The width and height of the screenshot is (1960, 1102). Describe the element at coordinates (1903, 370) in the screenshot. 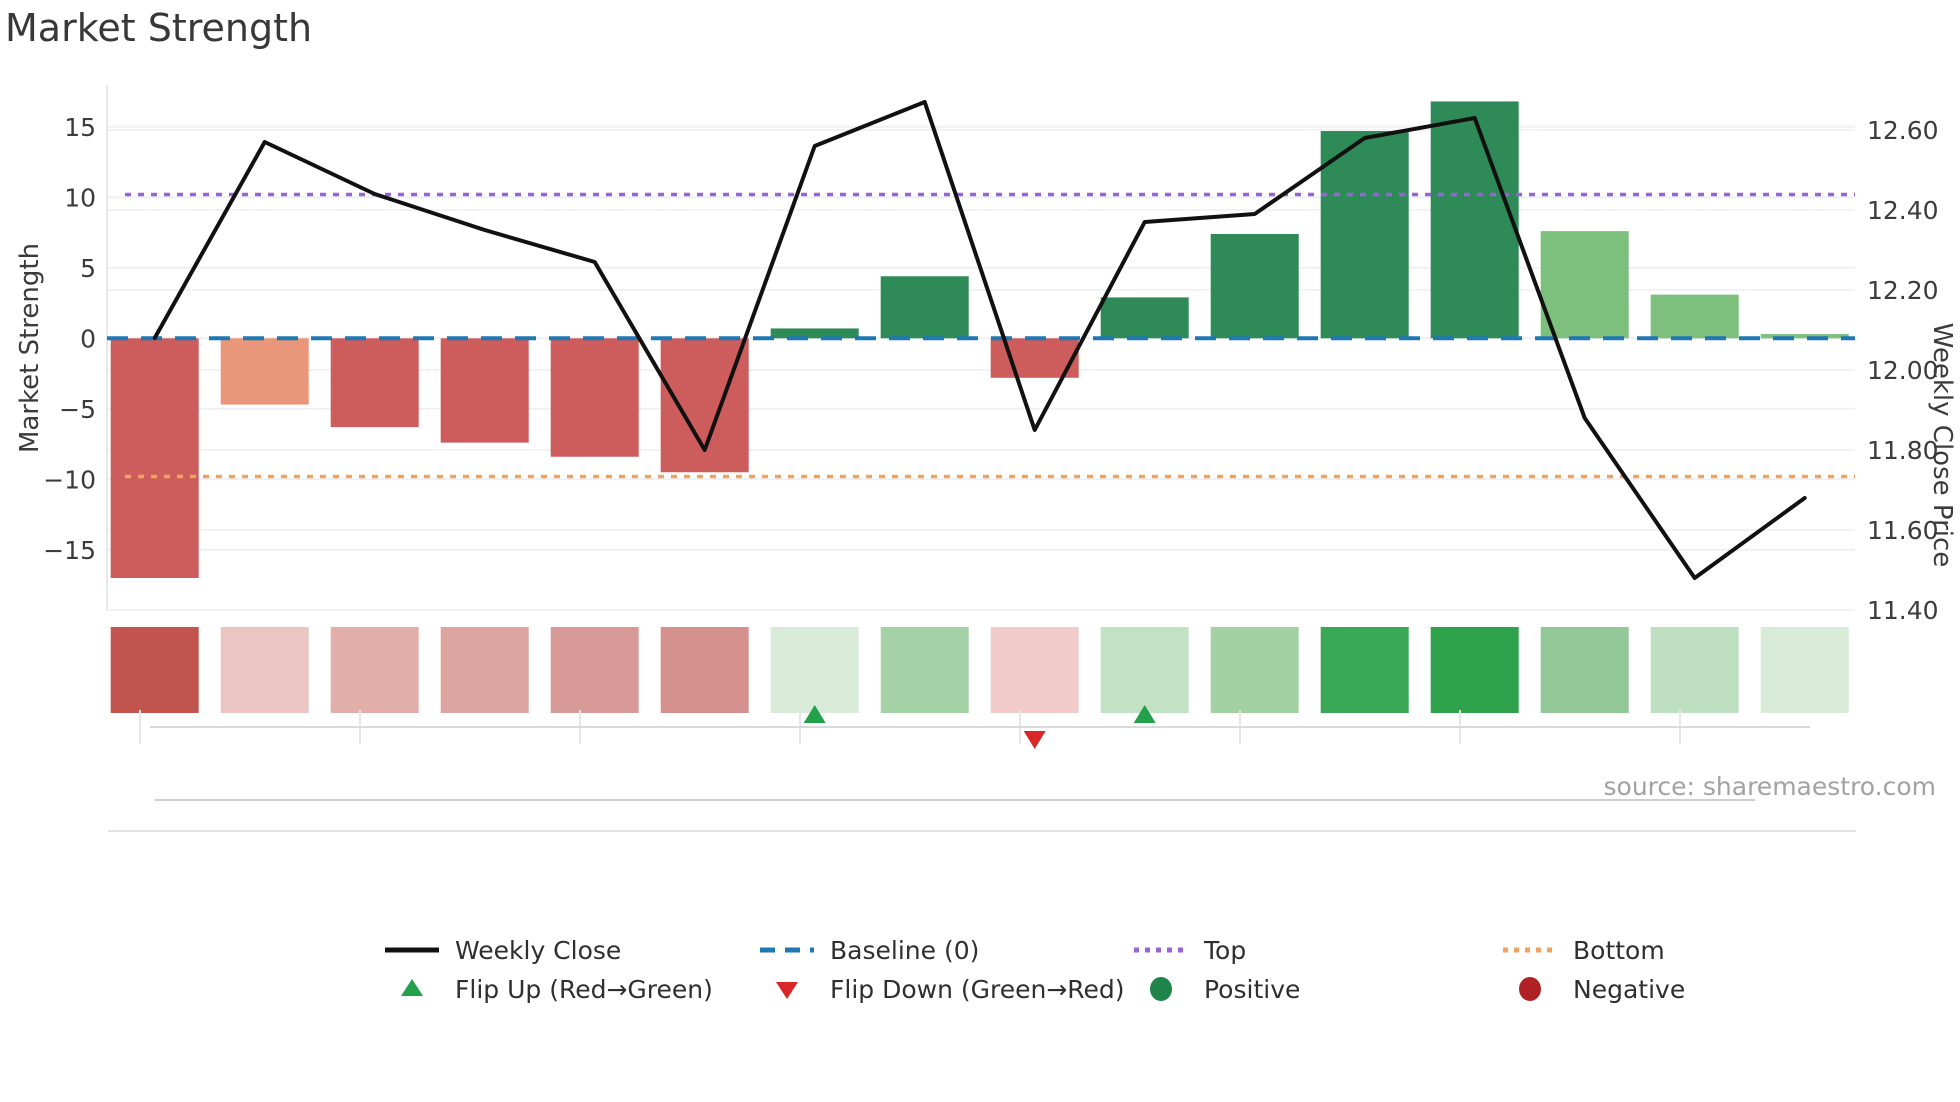

I see `right-tick-label: 12.00` at that location.